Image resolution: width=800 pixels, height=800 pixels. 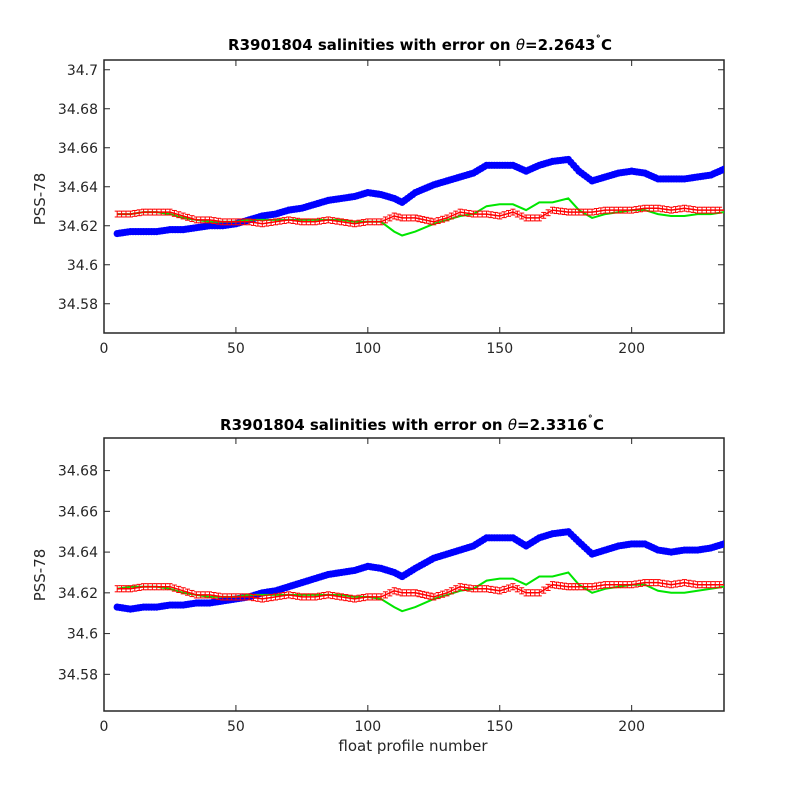 I want to click on y-tick-label: 34.7, so click(x=82, y=71).